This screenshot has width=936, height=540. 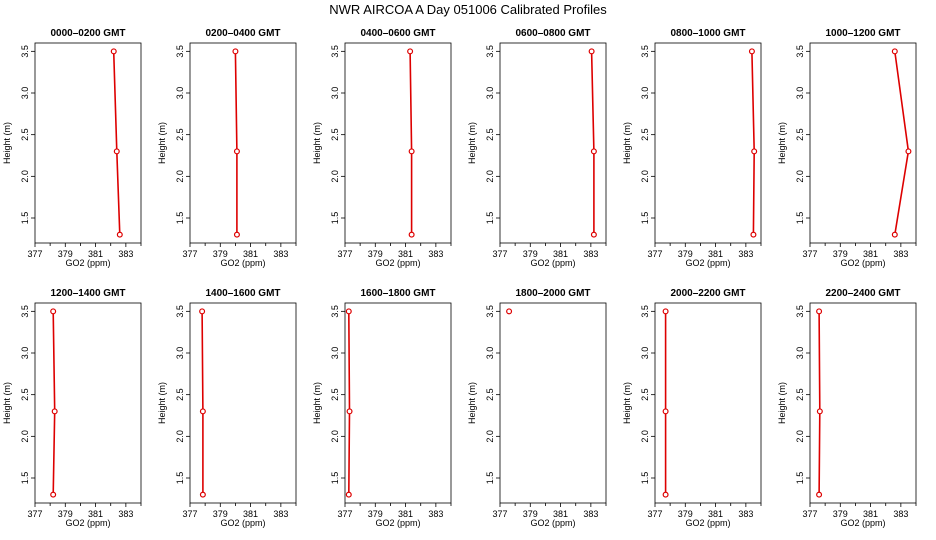 I want to click on panel-title: 0400–0600 GMT, so click(x=397, y=33).